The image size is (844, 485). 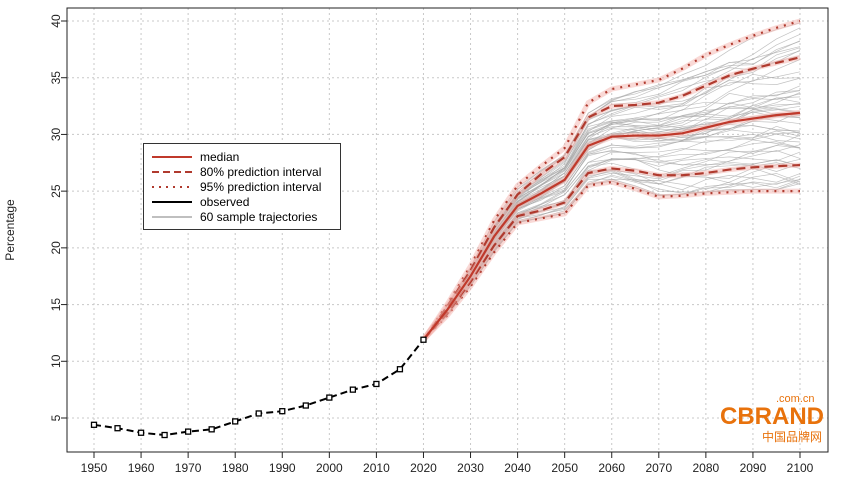 What do you see at coordinates (237, 186) in the screenshot?
I see `legend-item-95: 95% prediction interval` at bounding box center [237, 186].